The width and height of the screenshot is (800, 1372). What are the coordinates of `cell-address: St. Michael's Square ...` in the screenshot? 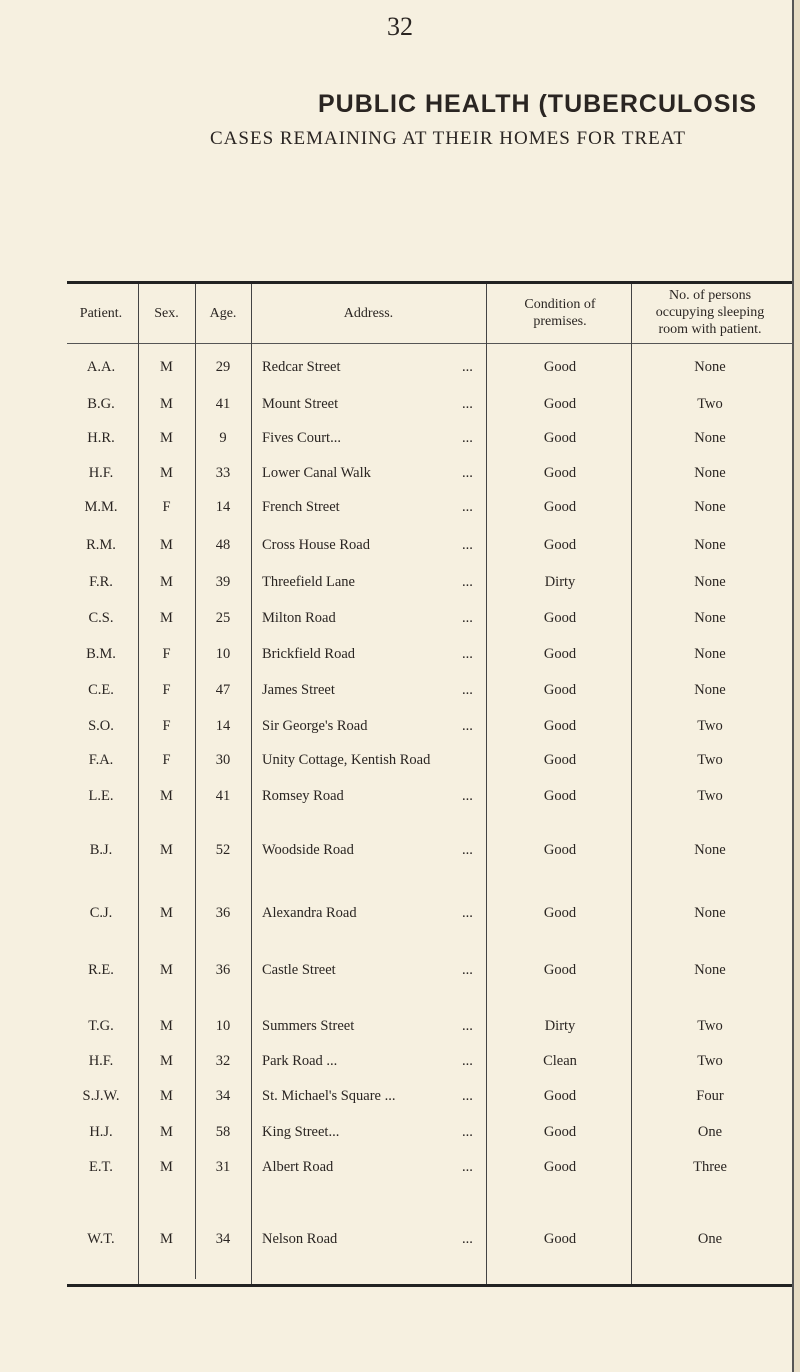 It's located at (329, 1096).